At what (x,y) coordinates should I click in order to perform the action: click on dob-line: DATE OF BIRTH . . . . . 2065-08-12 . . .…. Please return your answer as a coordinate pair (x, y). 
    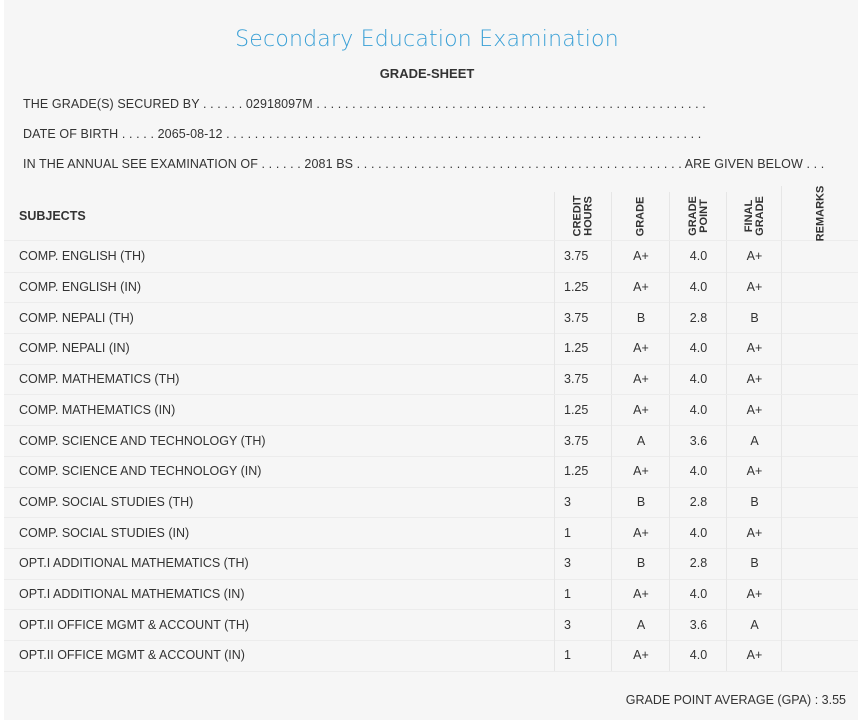
    Looking at the image, I should click on (362, 134).